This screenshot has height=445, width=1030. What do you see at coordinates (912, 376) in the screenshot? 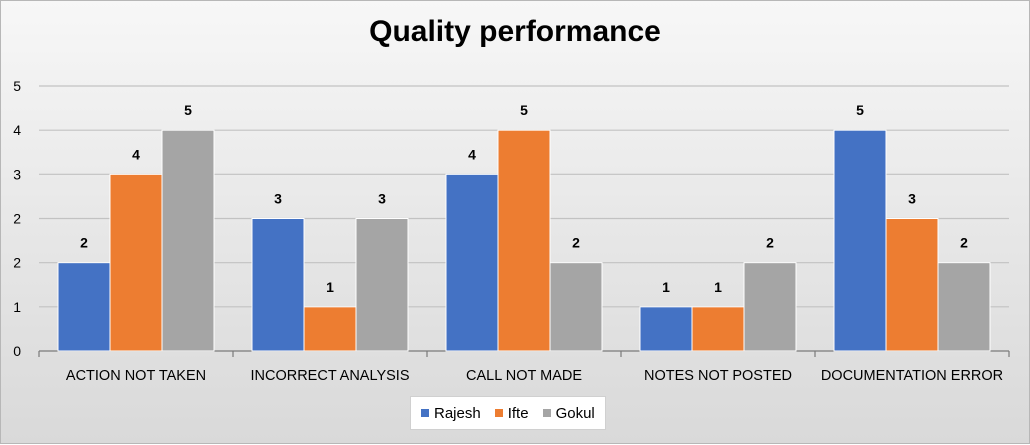
I see `category-label: DOCUMENTATION ERROR` at bounding box center [912, 376].